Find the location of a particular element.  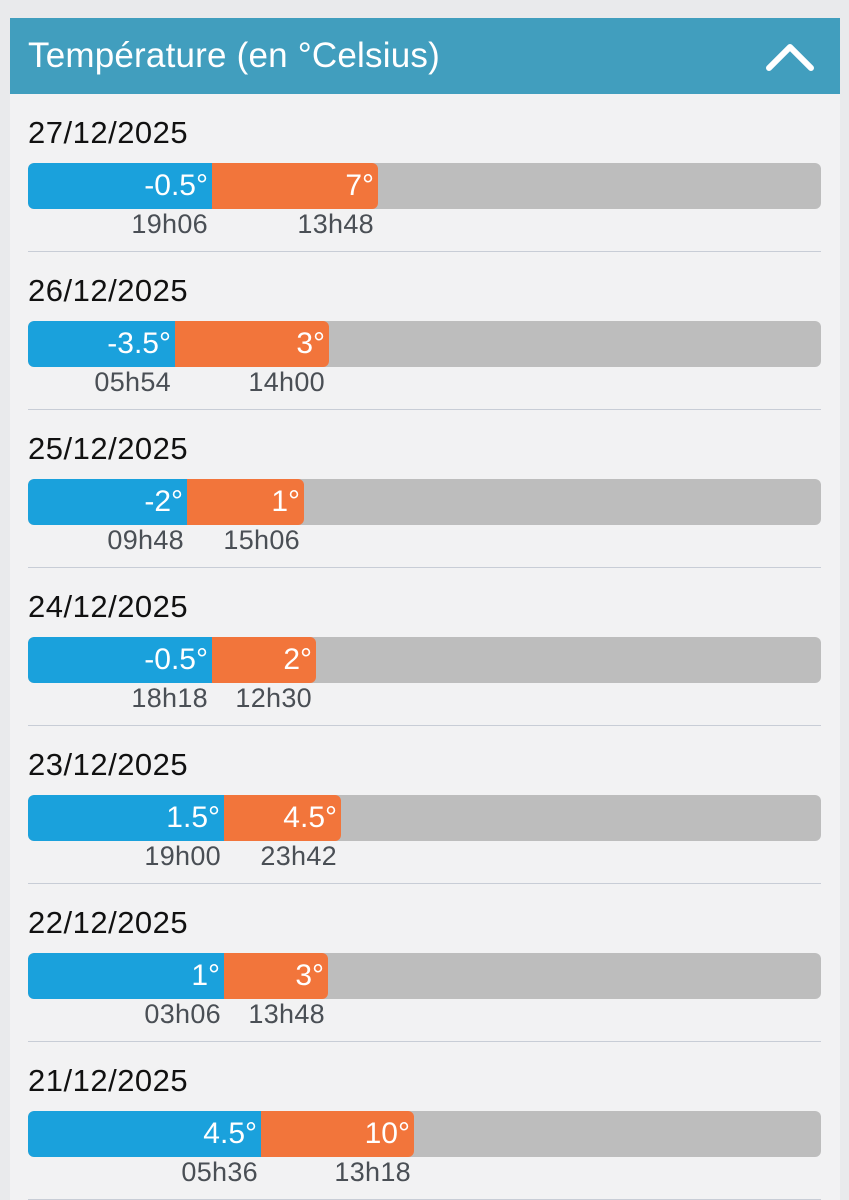

min-time: 19h06 is located at coordinates (169, 224).